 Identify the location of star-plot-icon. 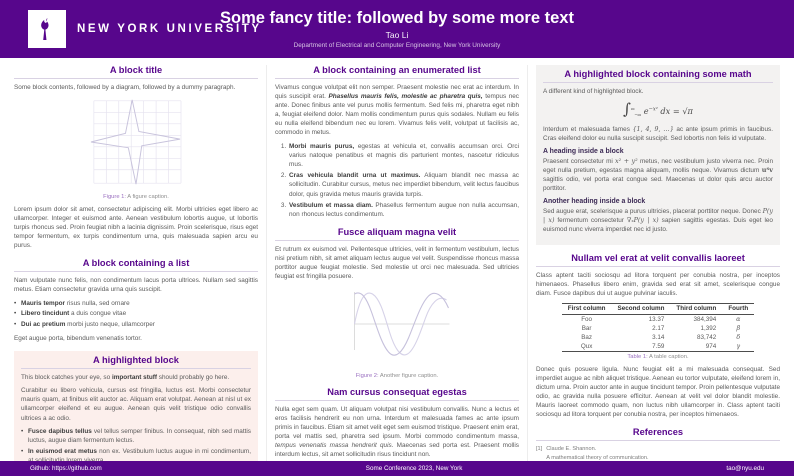
(136, 141).